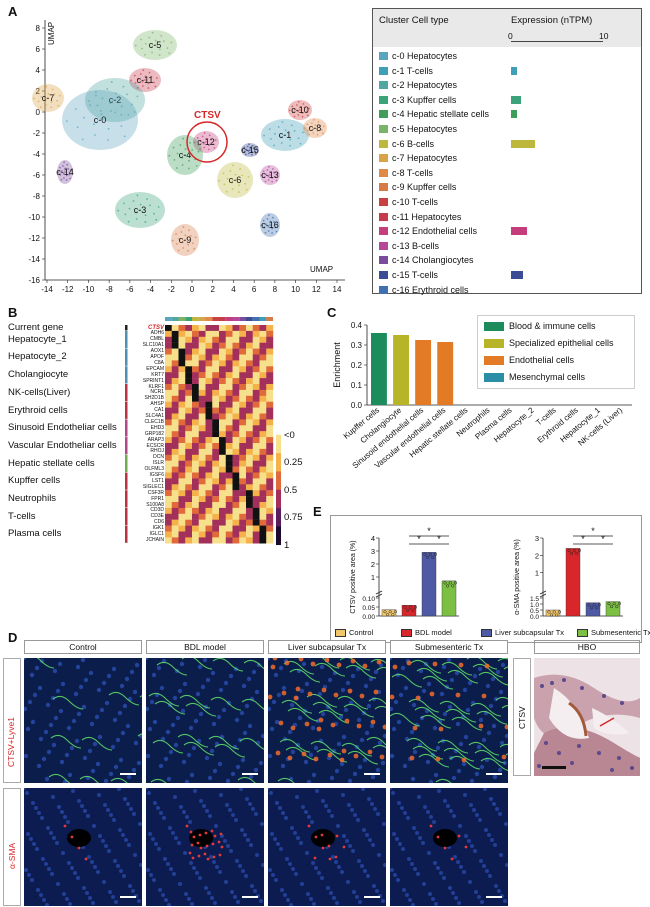 The height and width of the screenshot is (907, 650). What do you see at coordinates (65, 826) in the screenshot?
I see `alpha-sma-signal` at bounding box center [65, 826].